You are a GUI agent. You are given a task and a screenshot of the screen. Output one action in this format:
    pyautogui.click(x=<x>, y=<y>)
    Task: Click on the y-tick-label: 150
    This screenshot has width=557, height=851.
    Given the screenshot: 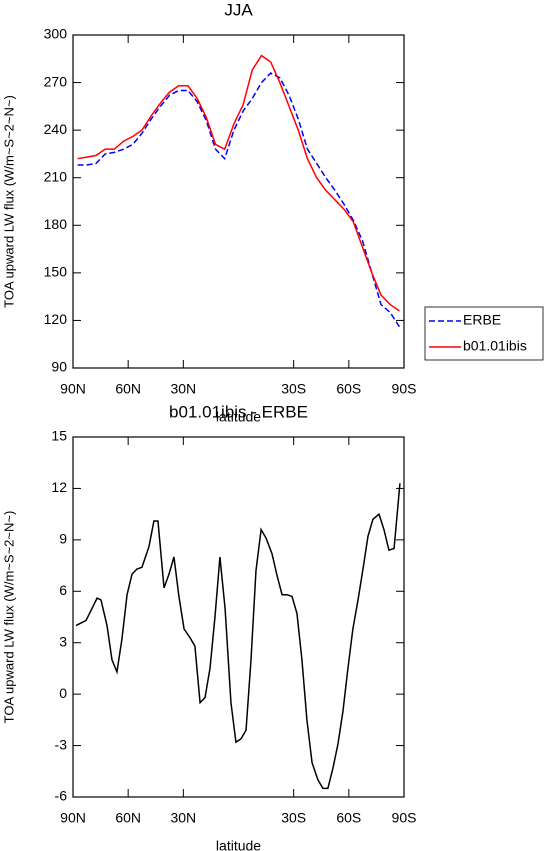 What is the action you would take?
    pyautogui.click(x=56, y=272)
    